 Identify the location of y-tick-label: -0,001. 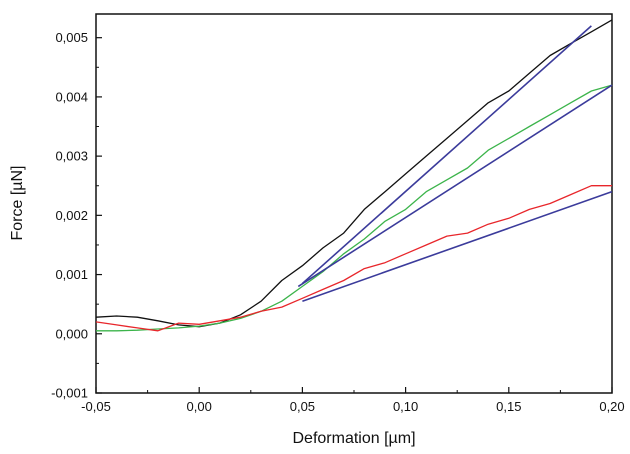
(69, 393).